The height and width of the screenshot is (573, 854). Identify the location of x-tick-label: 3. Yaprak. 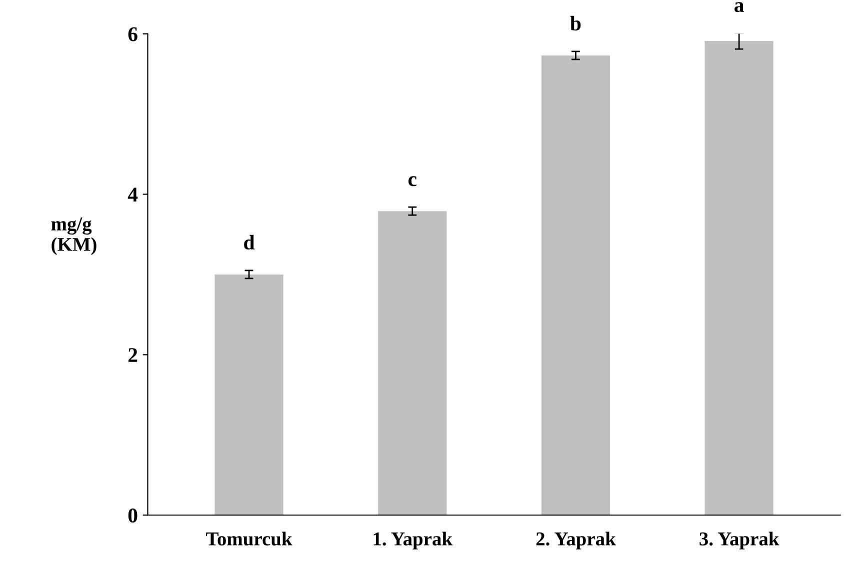
(740, 541).